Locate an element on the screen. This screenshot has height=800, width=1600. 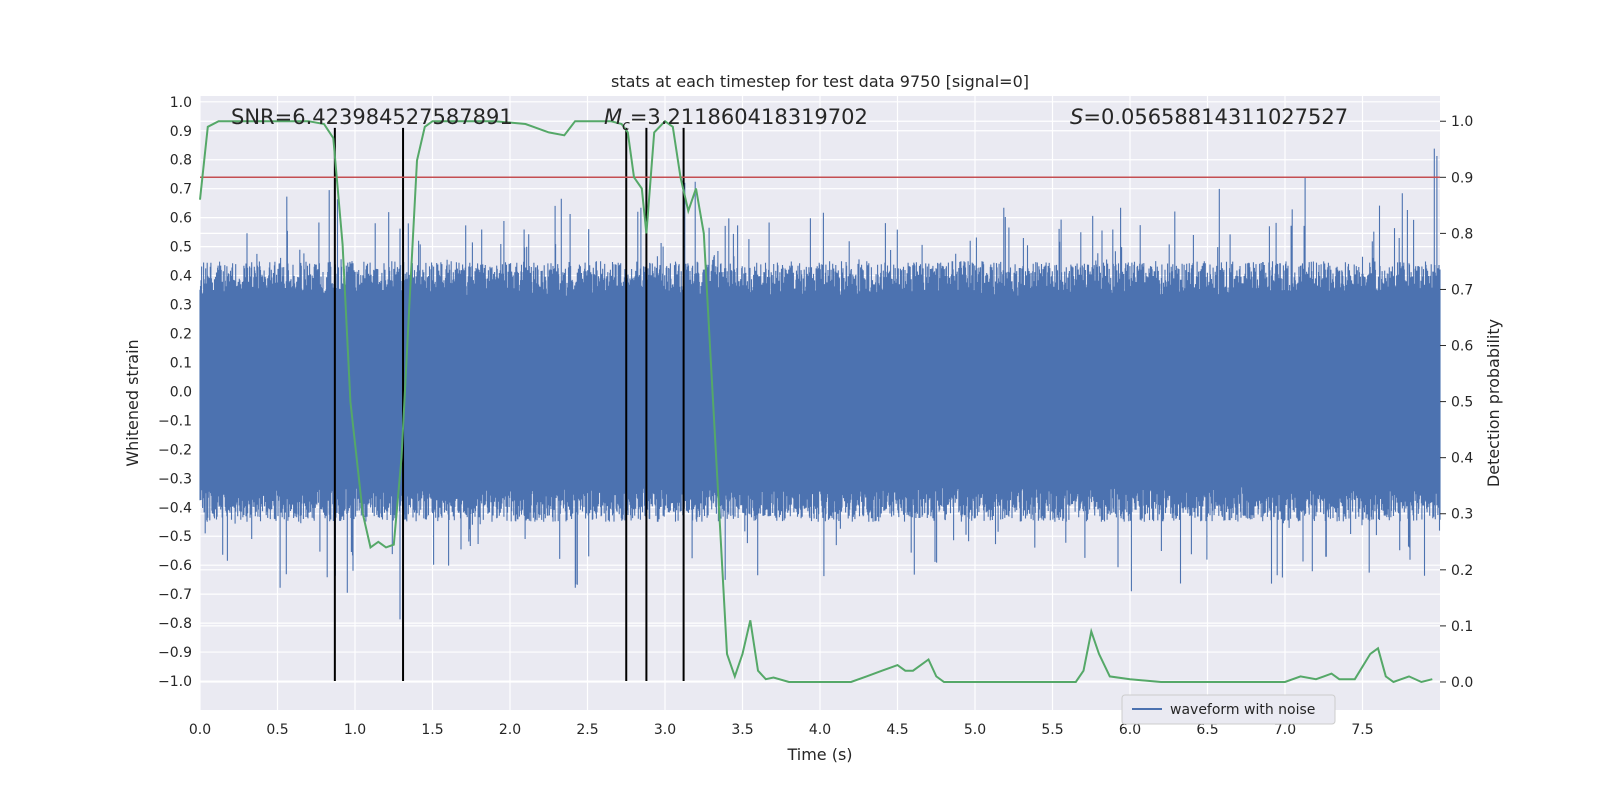
y2-tick-label: 0.6 is located at coordinates (1462, 347).